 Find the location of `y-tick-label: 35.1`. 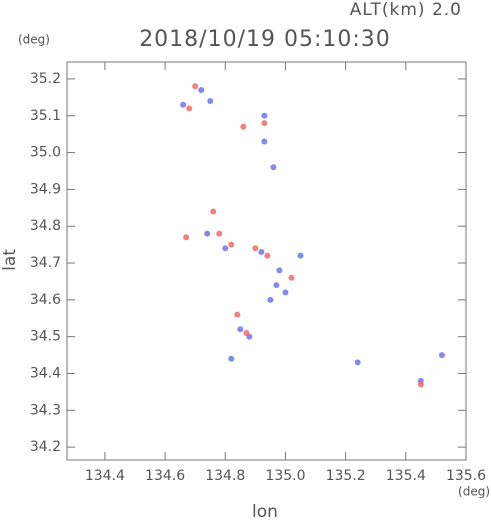

y-tick-label: 35.1 is located at coordinates (45, 116).